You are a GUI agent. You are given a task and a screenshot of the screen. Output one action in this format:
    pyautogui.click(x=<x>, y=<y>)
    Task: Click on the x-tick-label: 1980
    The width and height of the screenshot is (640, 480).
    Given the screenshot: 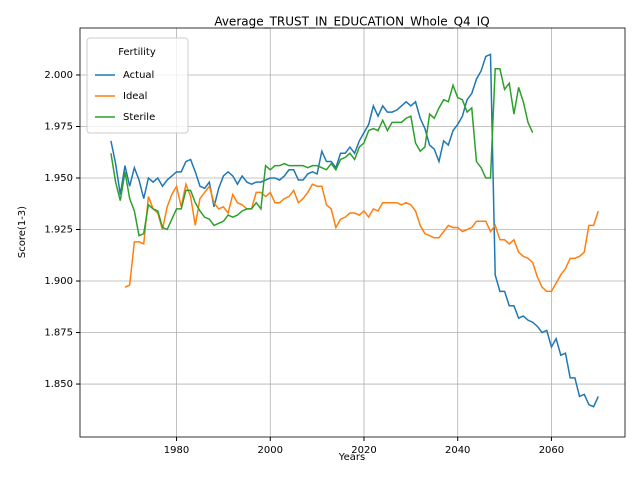 What is the action you would take?
    pyautogui.click(x=176, y=450)
    